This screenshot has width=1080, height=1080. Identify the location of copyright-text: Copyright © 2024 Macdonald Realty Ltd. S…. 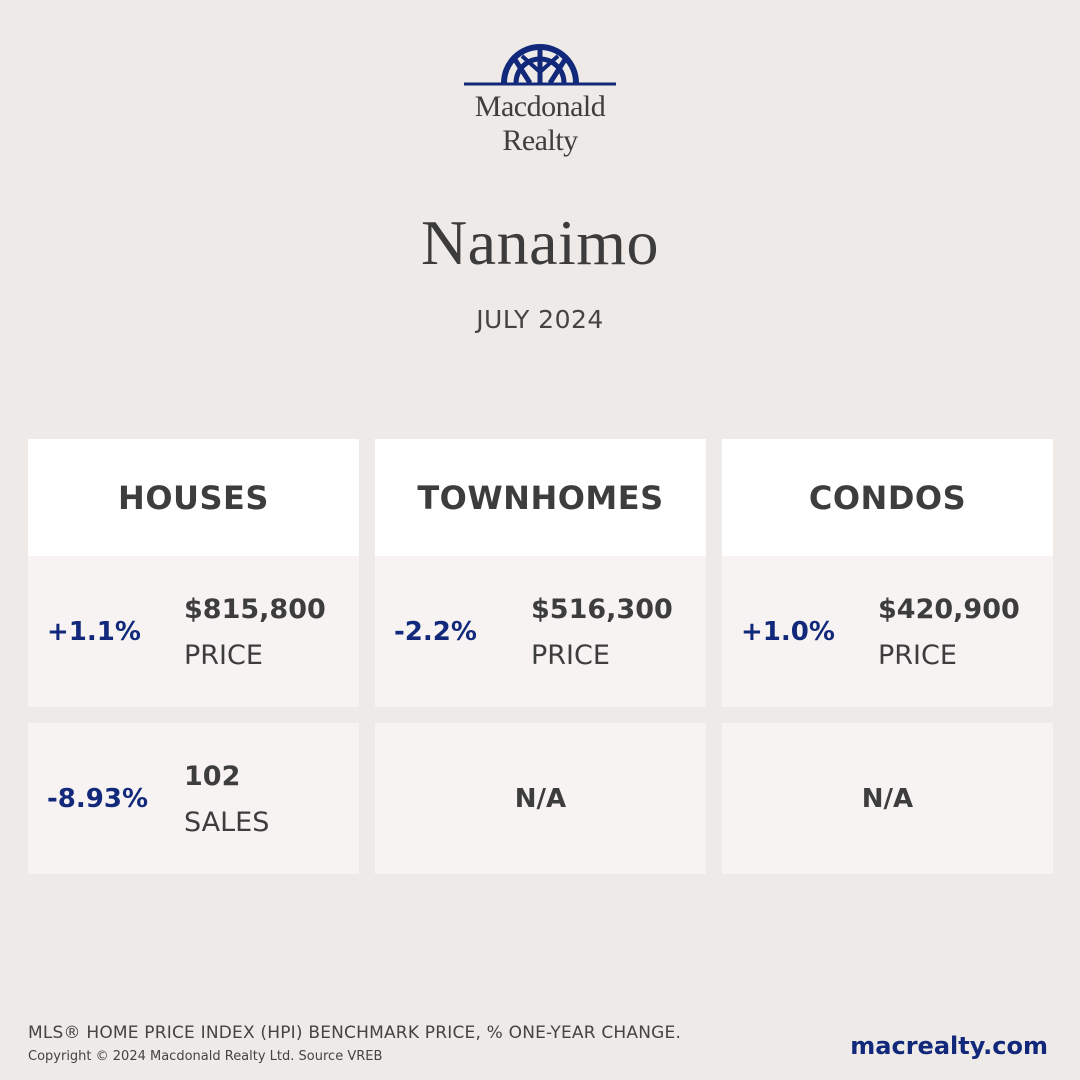
(205, 1056).